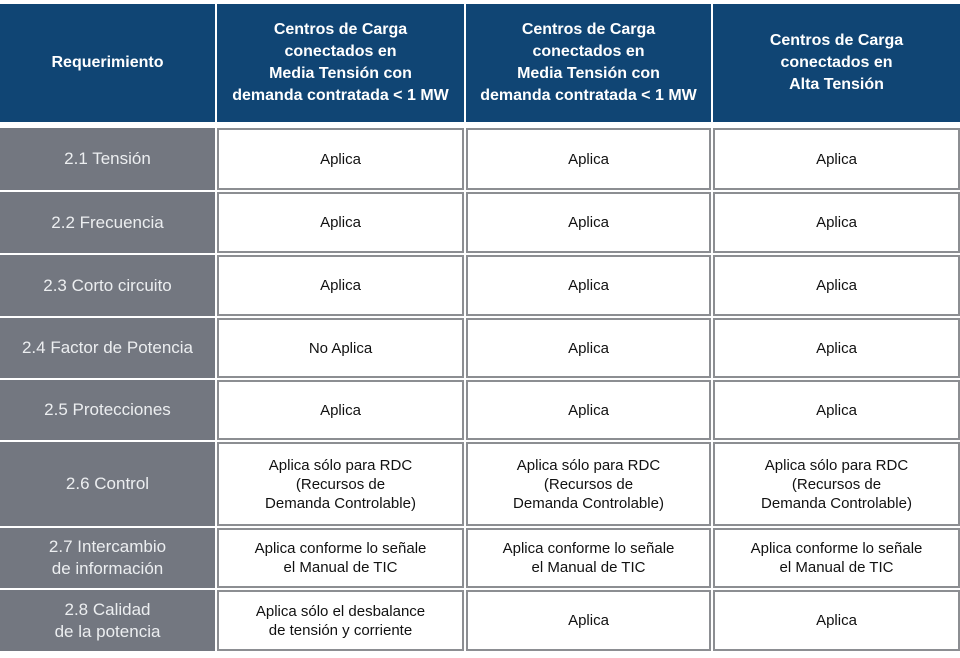  What do you see at coordinates (107, 410) in the screenshot?
I see `requirement-cell: 2.5 Protecciones` at bounding box center [107, 410].